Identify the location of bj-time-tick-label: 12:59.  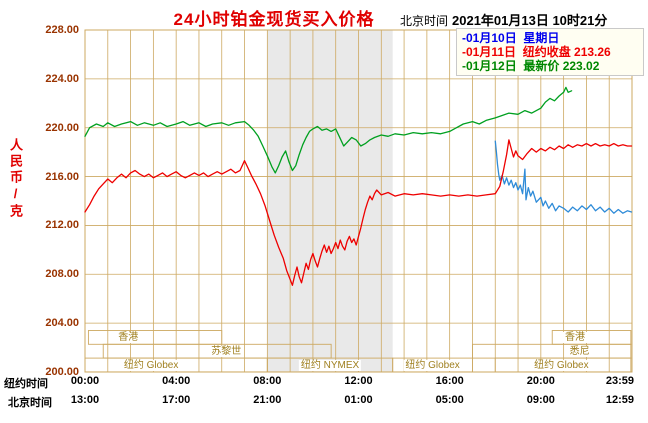
(619, 400).